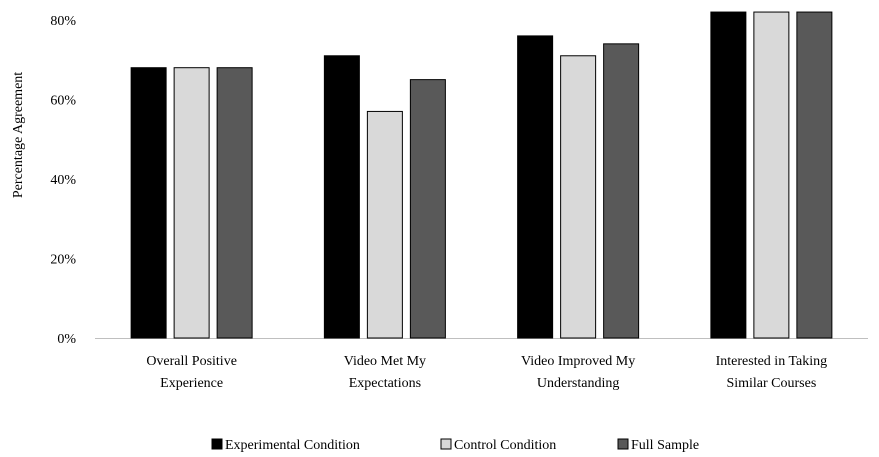  I want to click on y-tick-label: 20%, so click(63, 260).